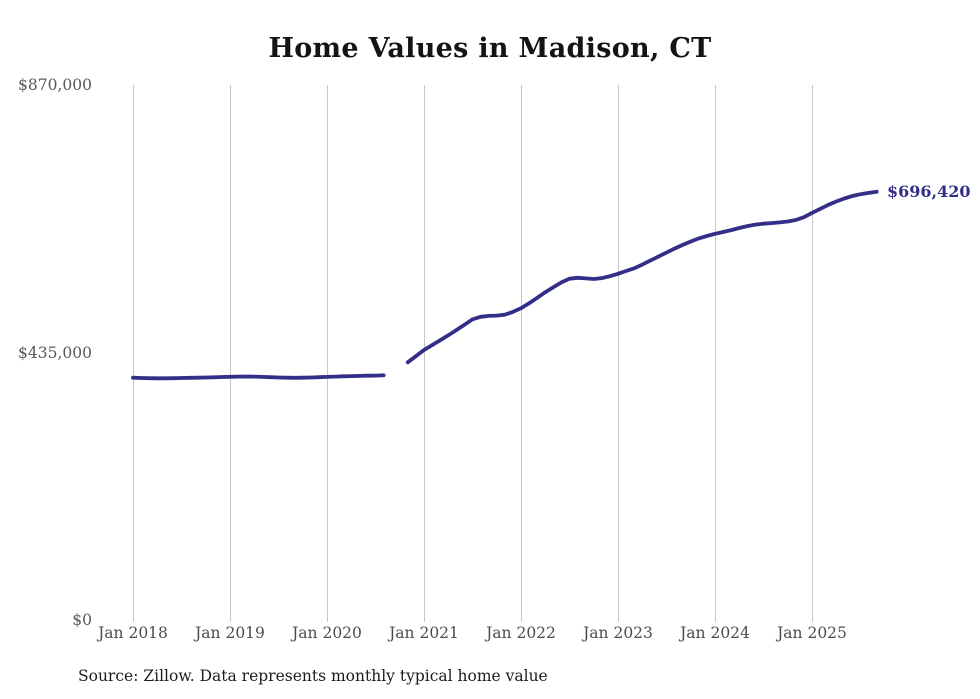 The image size is (980, 699). I want to click on x-axis-tick-label: Jan 2018, so click(133, 633).